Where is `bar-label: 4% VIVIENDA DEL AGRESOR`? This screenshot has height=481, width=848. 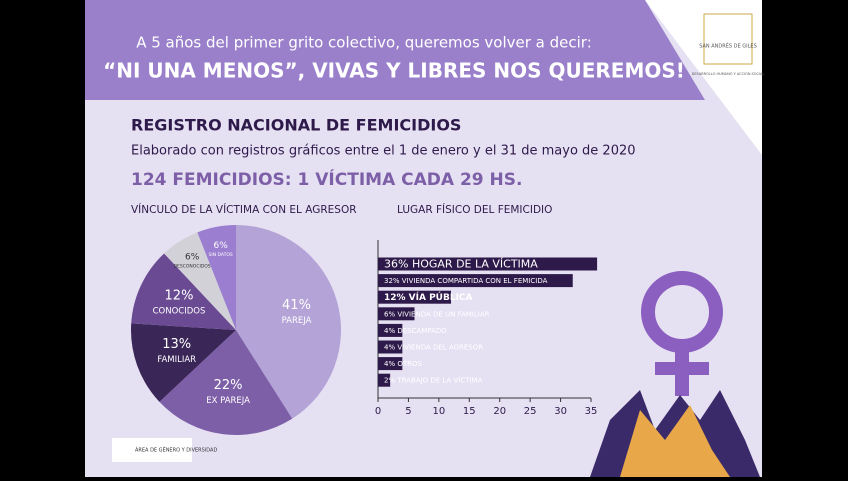 bar-label: 4% VIVIENDA DEL AGRESOR is located at coordinates (433, 348).